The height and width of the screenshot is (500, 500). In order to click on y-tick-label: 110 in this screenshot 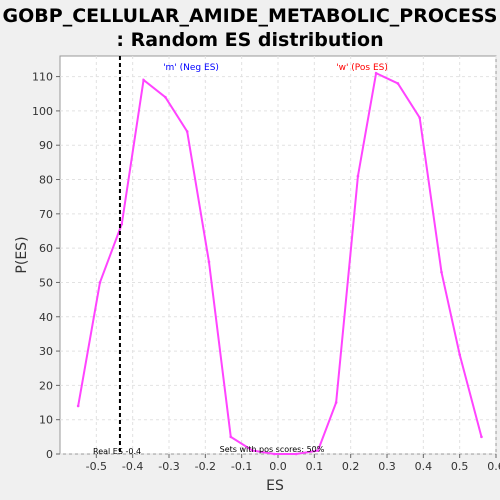, I will do `click(42, 77)`.